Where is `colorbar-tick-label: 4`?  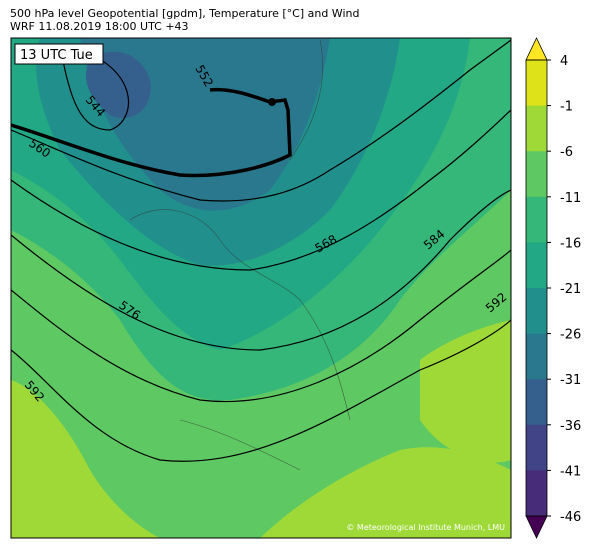 colorbar-tick-label: 4 is located at coordinates (564, 61).